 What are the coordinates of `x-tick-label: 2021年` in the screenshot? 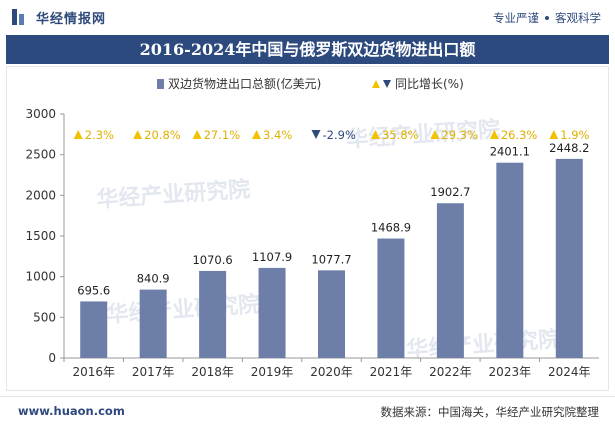 It's located at (391, 372).